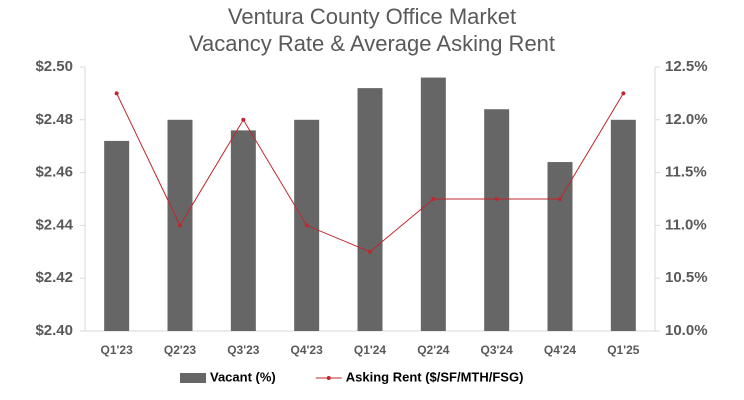 This screenshot has height=400, width=744. Describe the element at coordinates (686, 119) in the screenshot. I see `y2-tick-label: 12.0%` at that location.